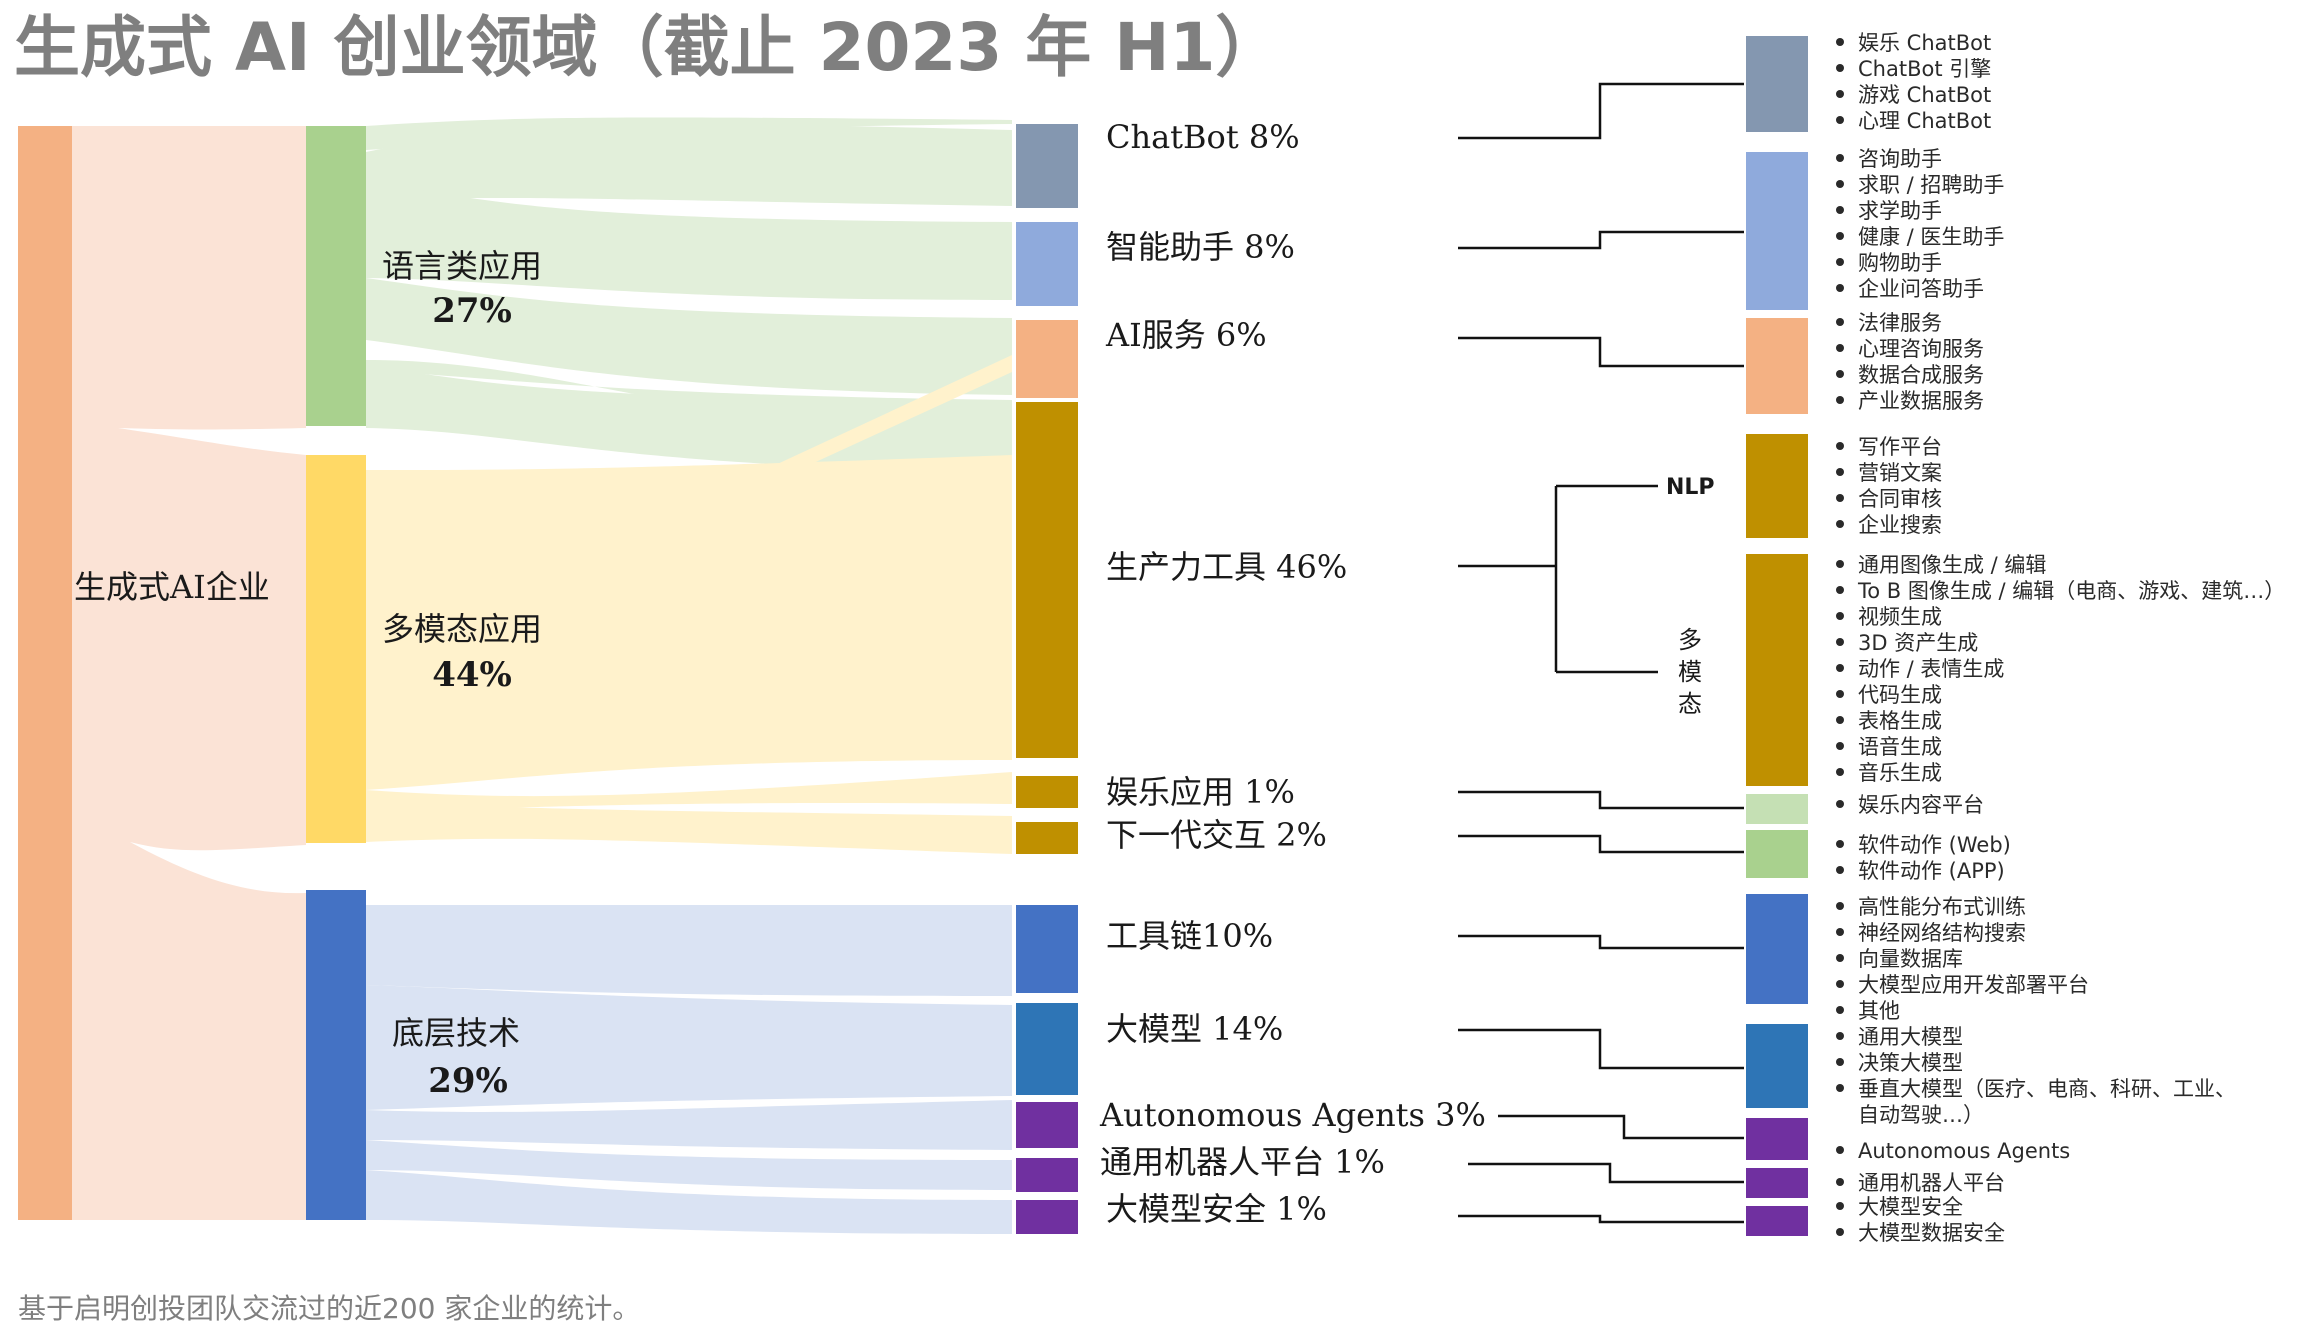  I want to click on list-item: 娱乐内容平台, so click(1921, 805).